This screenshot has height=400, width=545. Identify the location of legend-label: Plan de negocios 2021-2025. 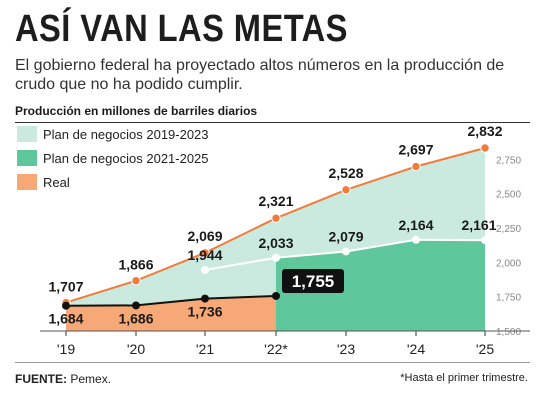
(126, 158).